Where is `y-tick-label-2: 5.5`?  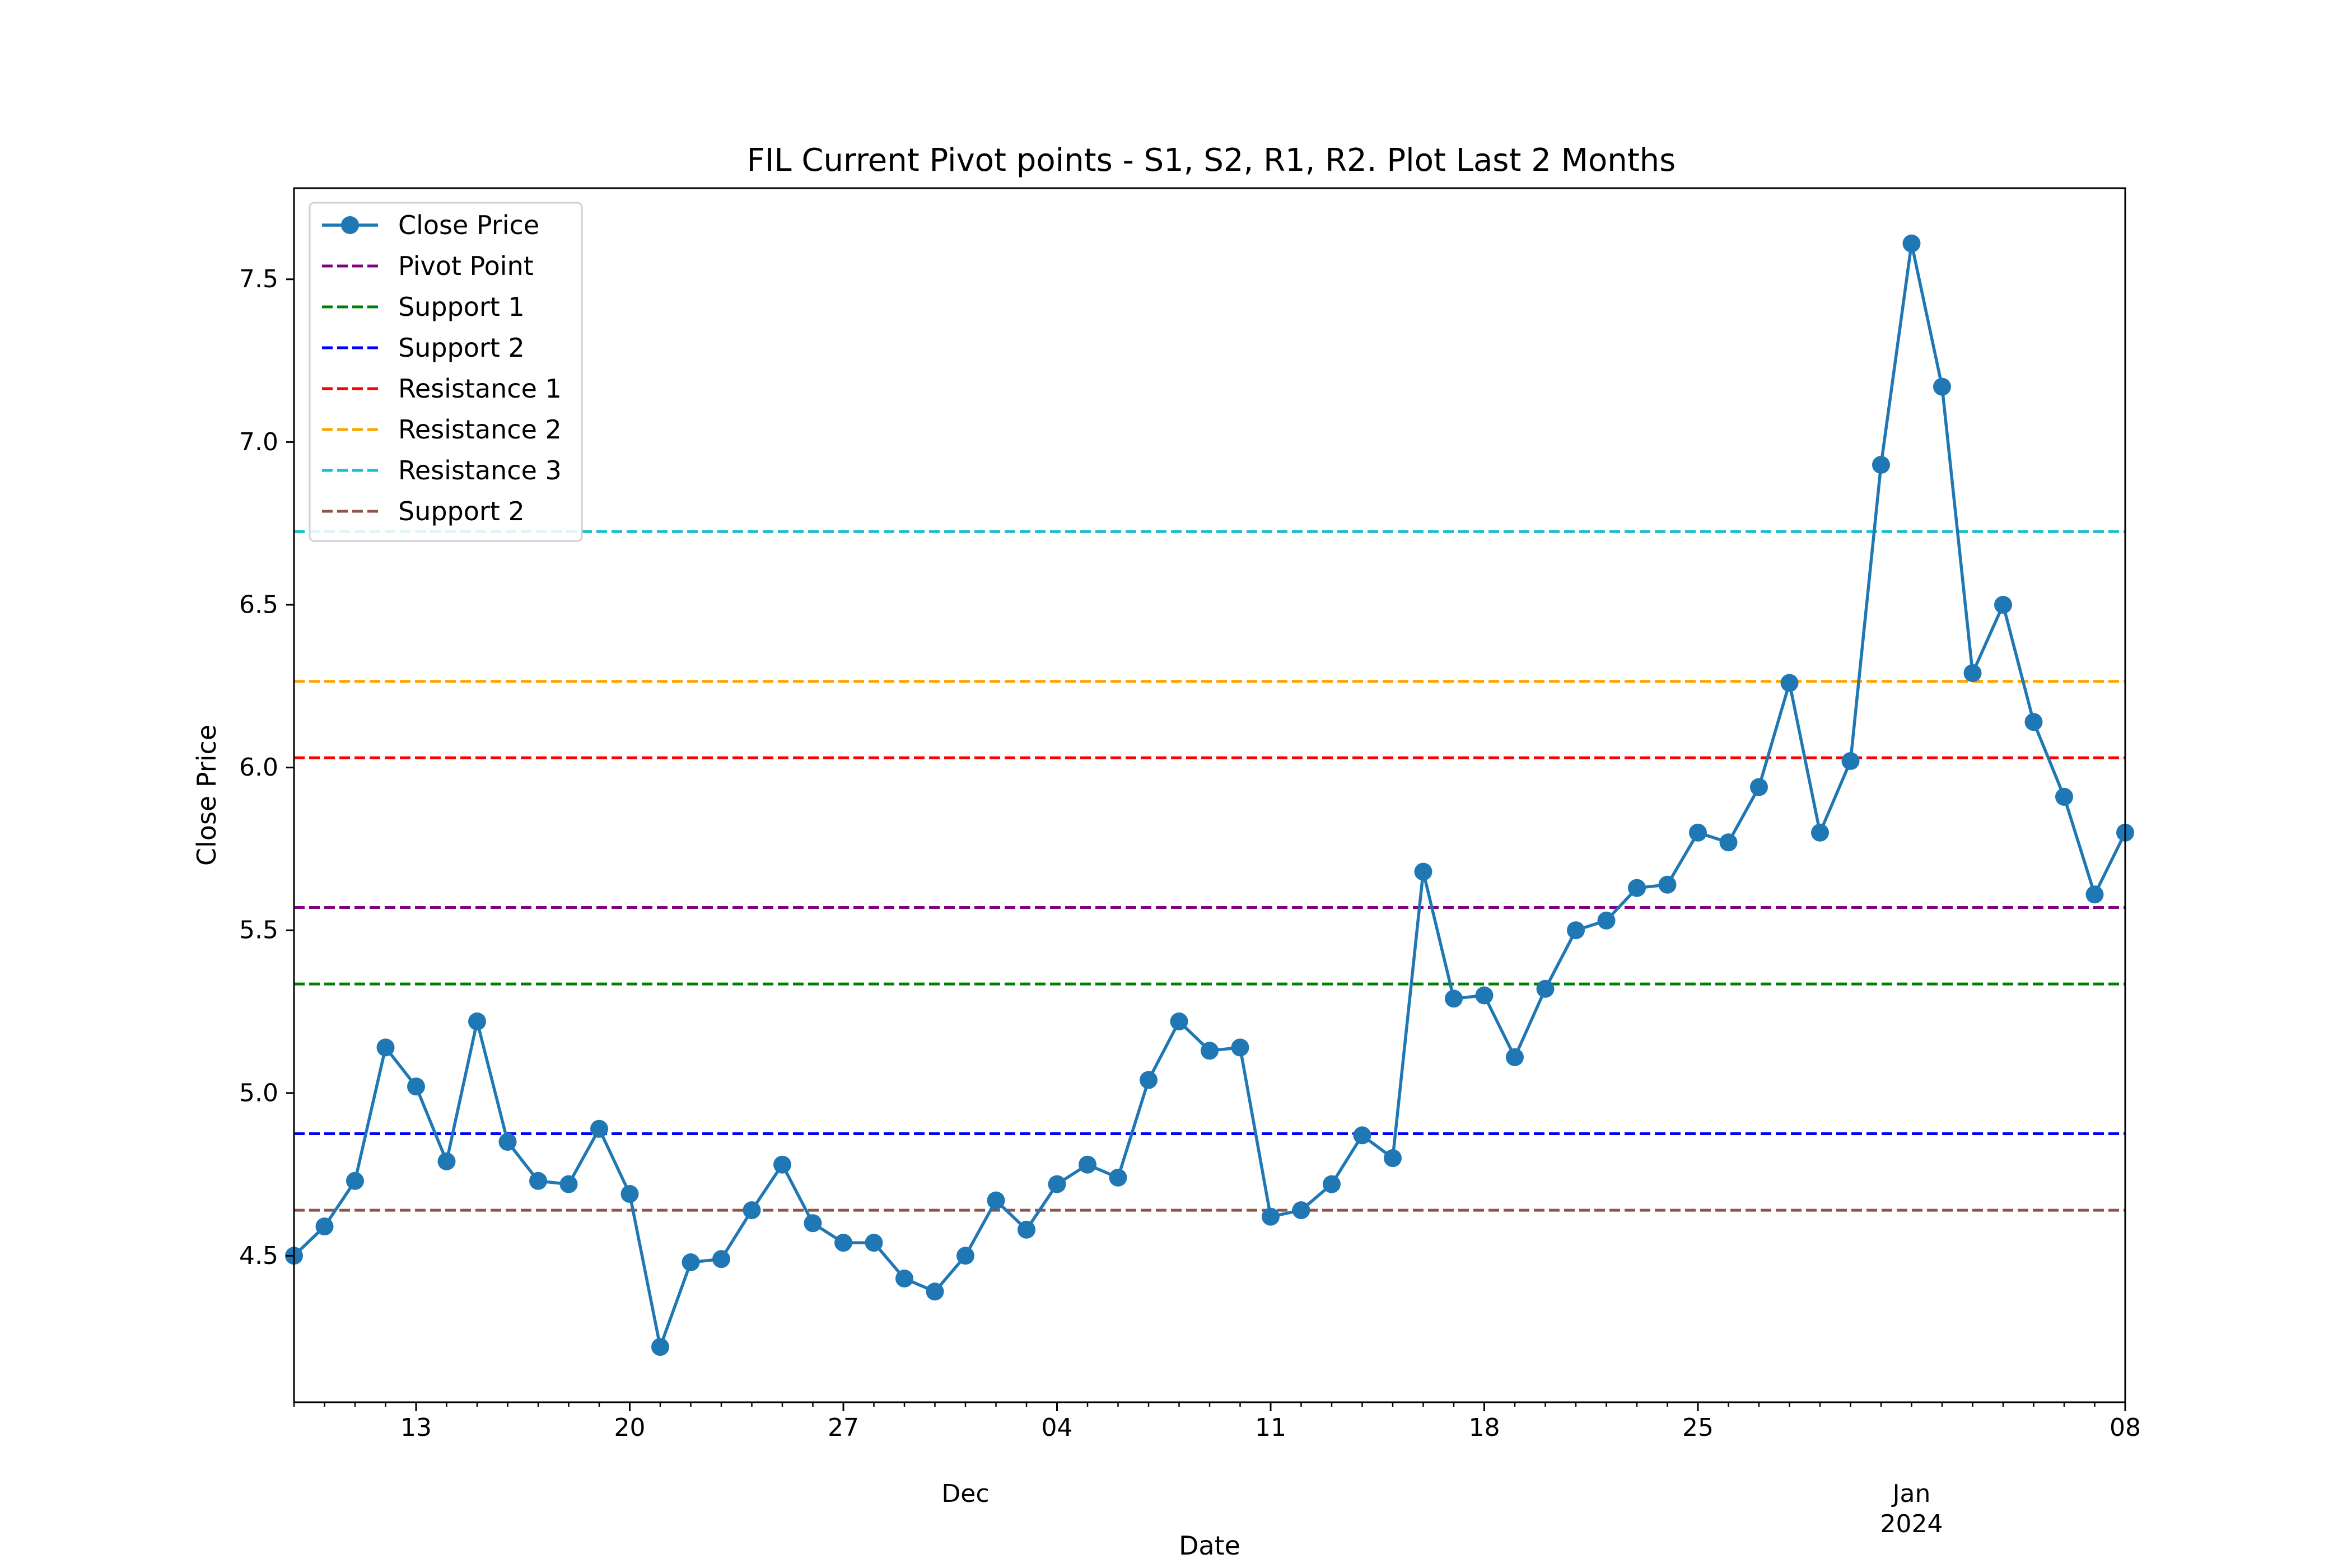
y-tick-label-2: 5.5 is located at coordinates (259, 931).